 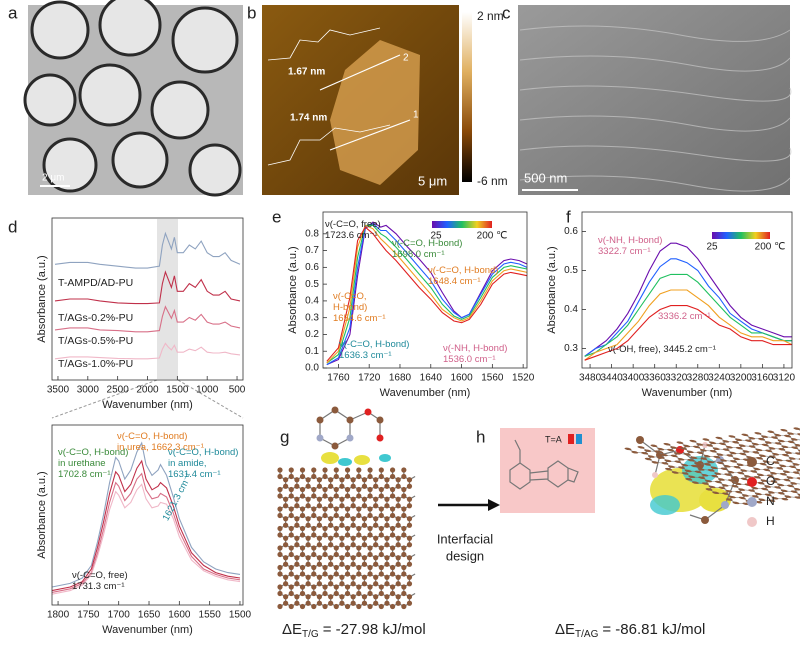 What do you see at coordinates (506, 12) in the screenshot?
I see `panel-label: c` at bounding box center [506, 12].